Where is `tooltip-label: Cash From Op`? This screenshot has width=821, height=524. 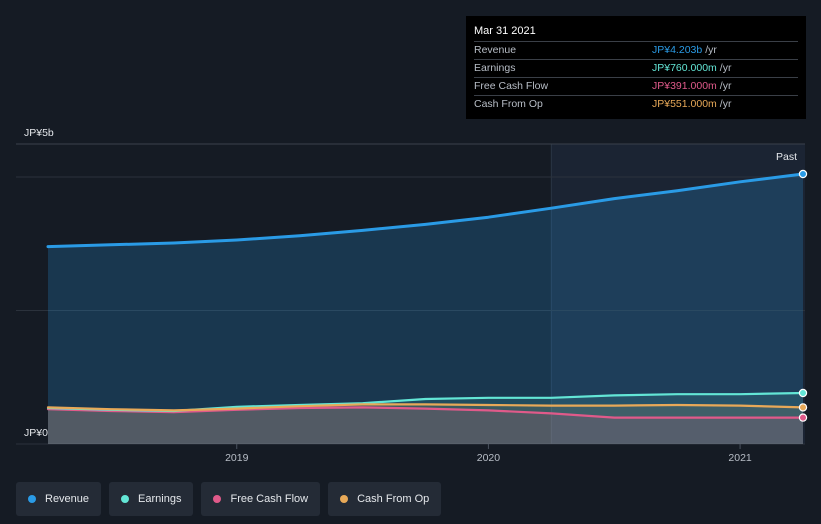 tooltip-label: Cash From Op is located at coordinates (508, 104).